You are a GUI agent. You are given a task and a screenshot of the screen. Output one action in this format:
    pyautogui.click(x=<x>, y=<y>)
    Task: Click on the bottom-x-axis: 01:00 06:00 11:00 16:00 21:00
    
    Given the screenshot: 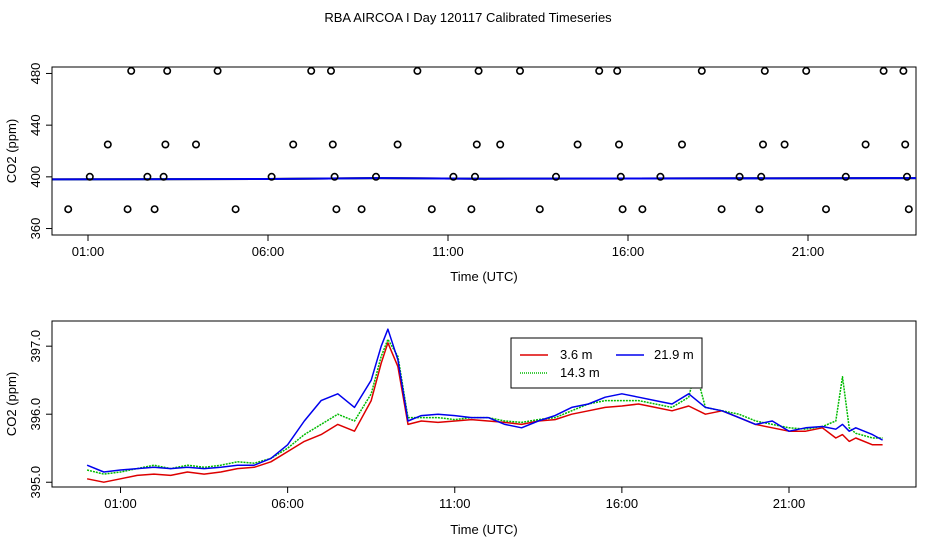 What is the action you would take?
    pyautogui.click(x=455, y=498)
    